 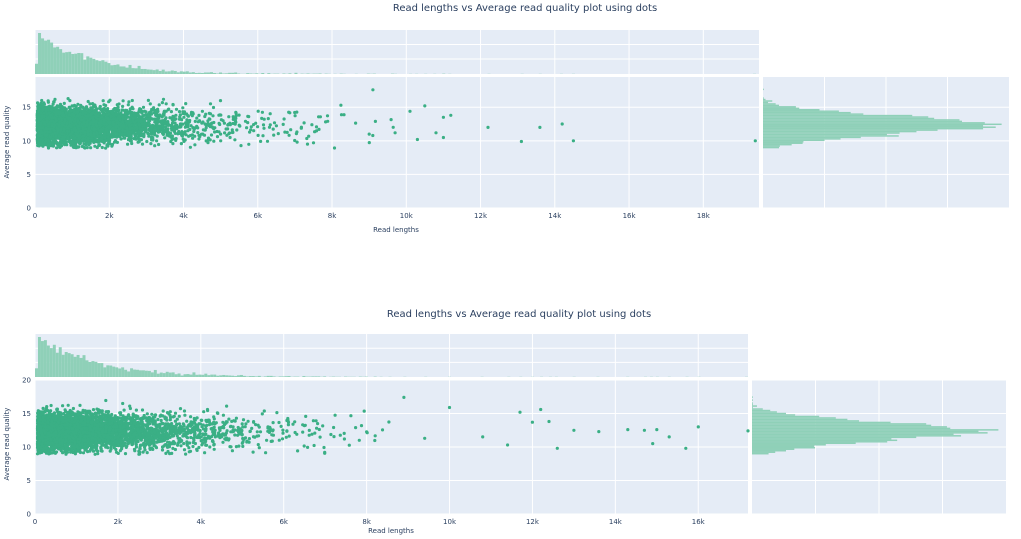 I want to click on y-tick-label: 0, so click(x=29, y=209).